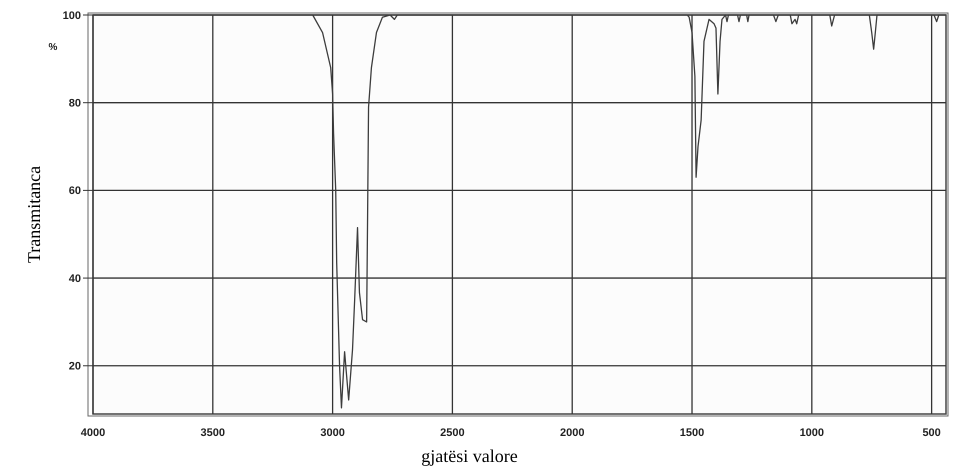 The image size is (958, 472). What do you see at coordinates (469, 456) in the screenshot?
I see `x-axis-title: gjatësi valore` at bounding box center [469, 456].